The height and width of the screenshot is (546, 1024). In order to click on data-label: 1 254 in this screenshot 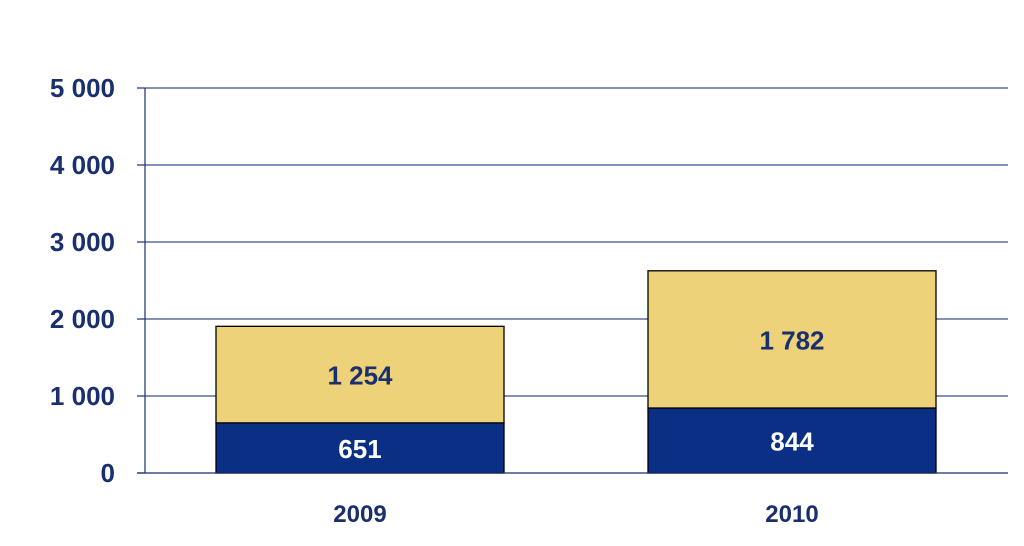, I will do `click(360, 376)`.